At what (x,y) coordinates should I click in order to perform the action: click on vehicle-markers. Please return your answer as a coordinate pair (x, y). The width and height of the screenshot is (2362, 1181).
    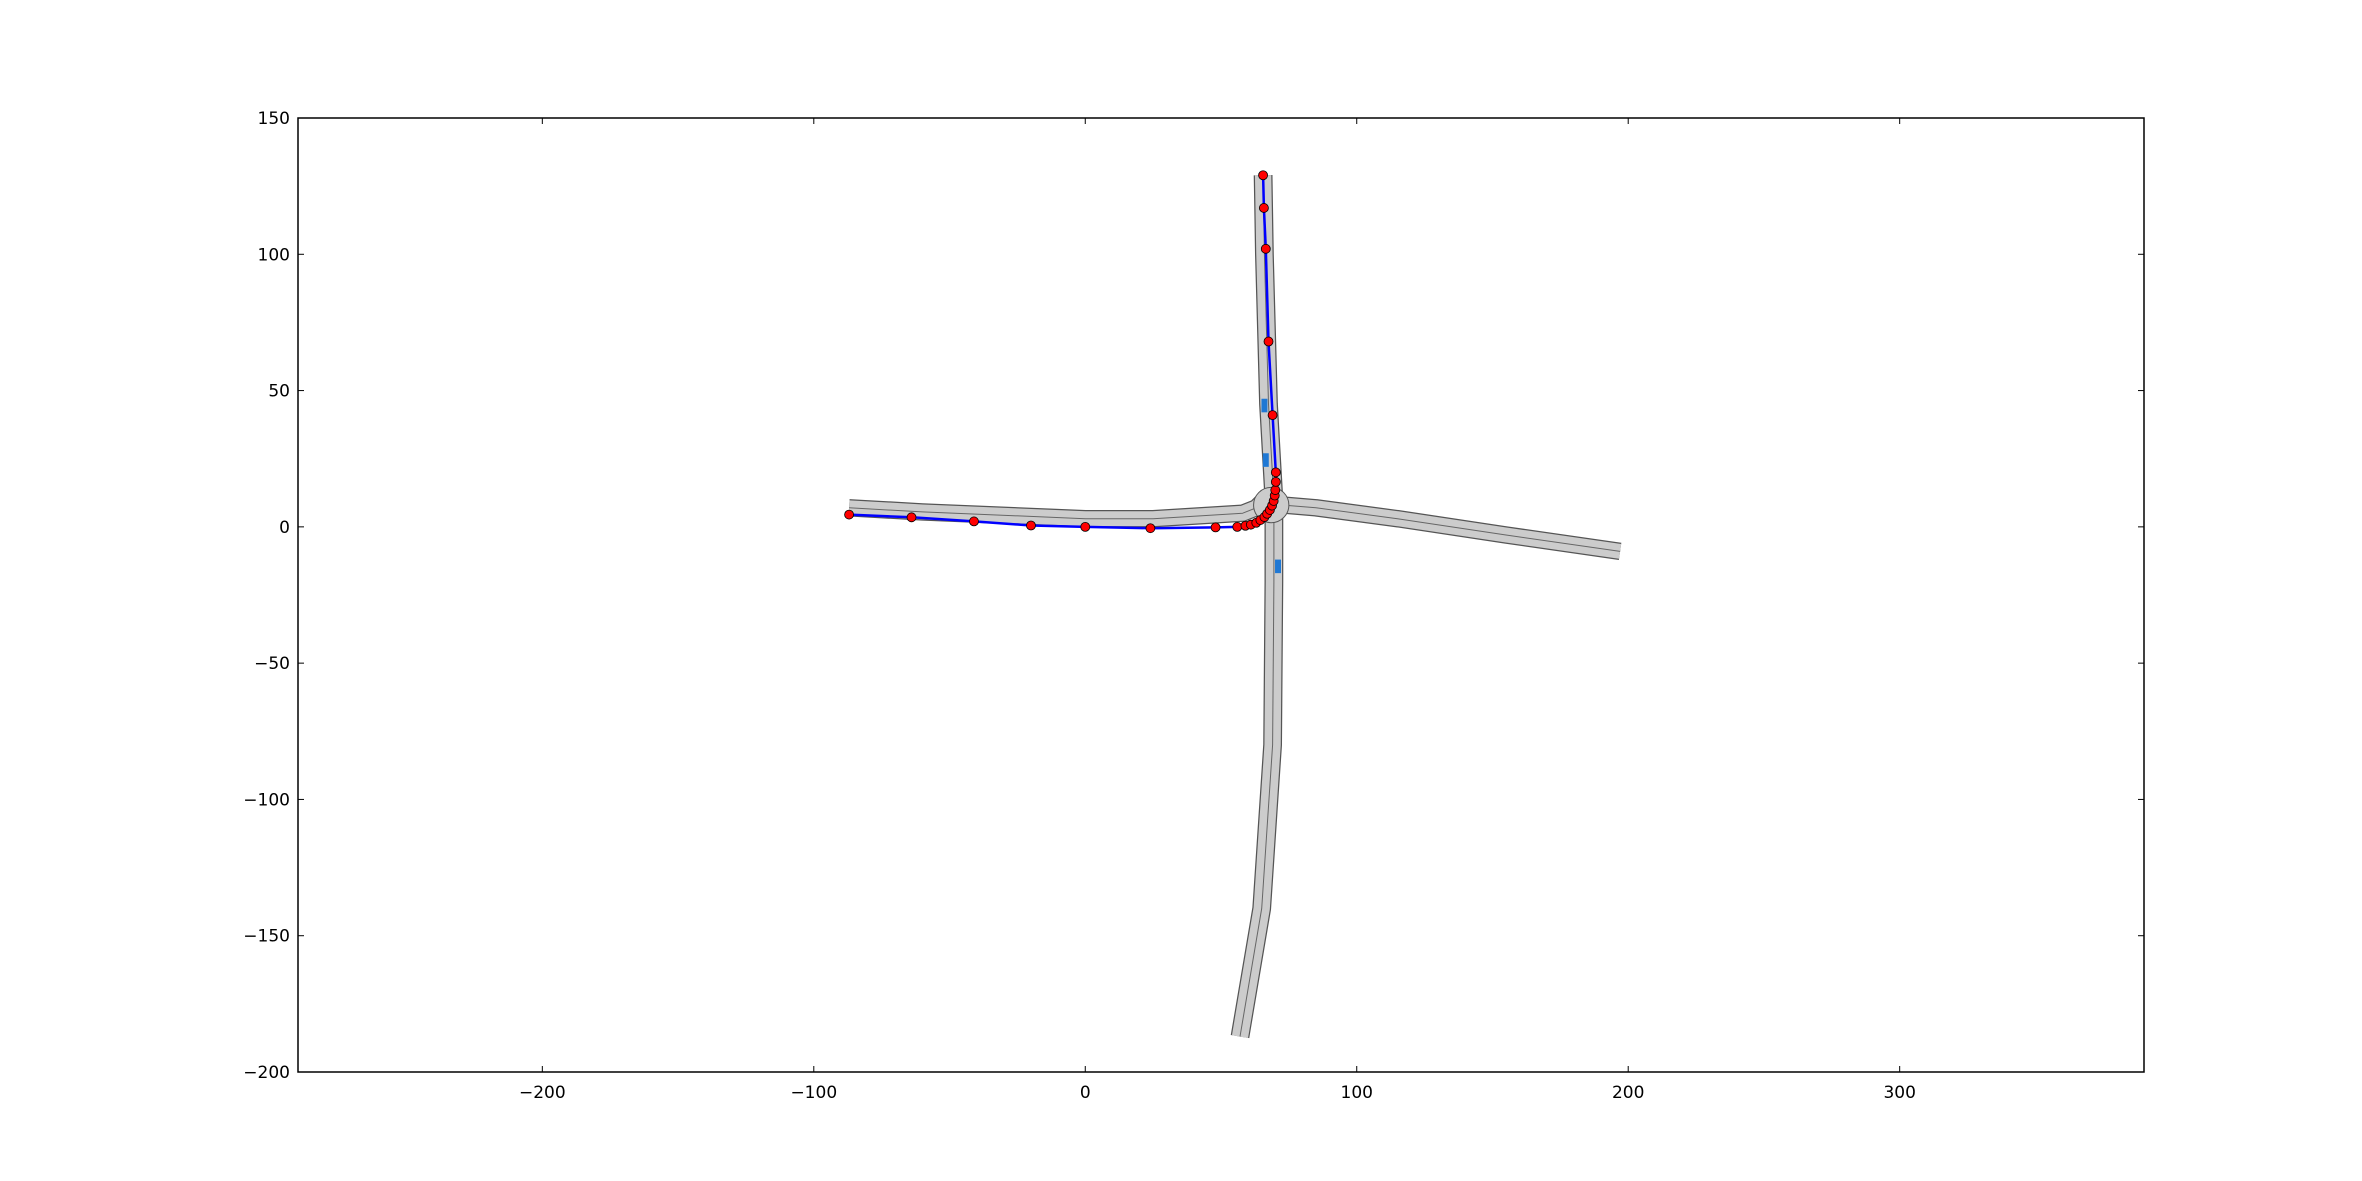
    Looking at the image, I should click on (1271, 486).